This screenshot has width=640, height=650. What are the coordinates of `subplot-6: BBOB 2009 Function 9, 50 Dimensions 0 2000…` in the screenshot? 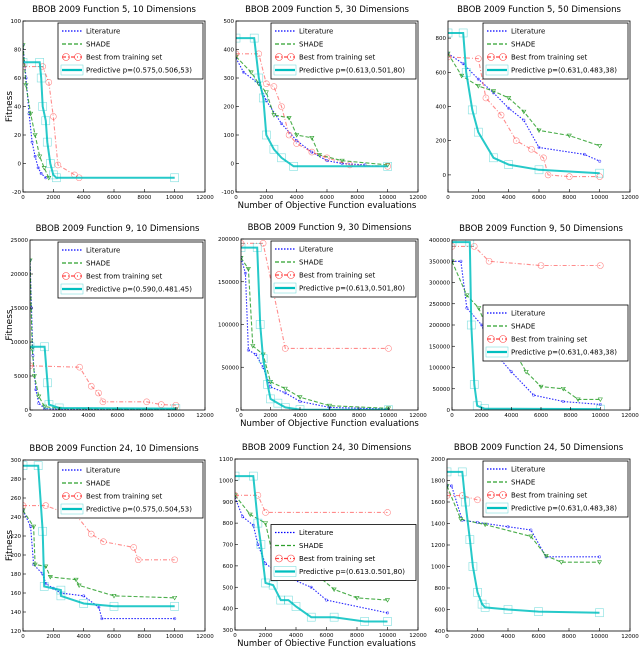 It's located at (534, 321).